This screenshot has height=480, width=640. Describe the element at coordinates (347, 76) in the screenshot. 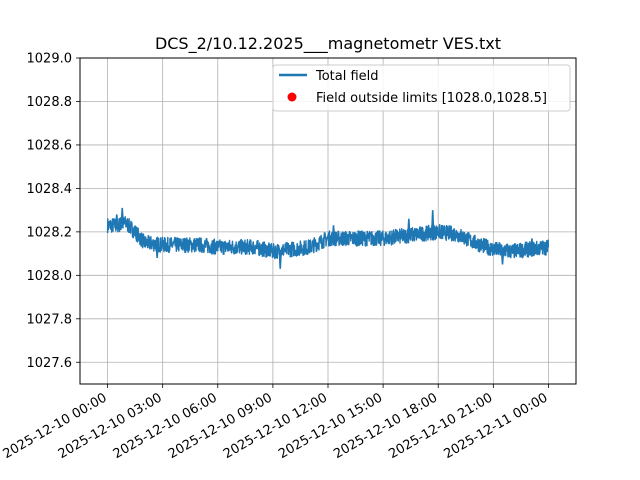

I see `legend-label-total-field: Total field` at that location.